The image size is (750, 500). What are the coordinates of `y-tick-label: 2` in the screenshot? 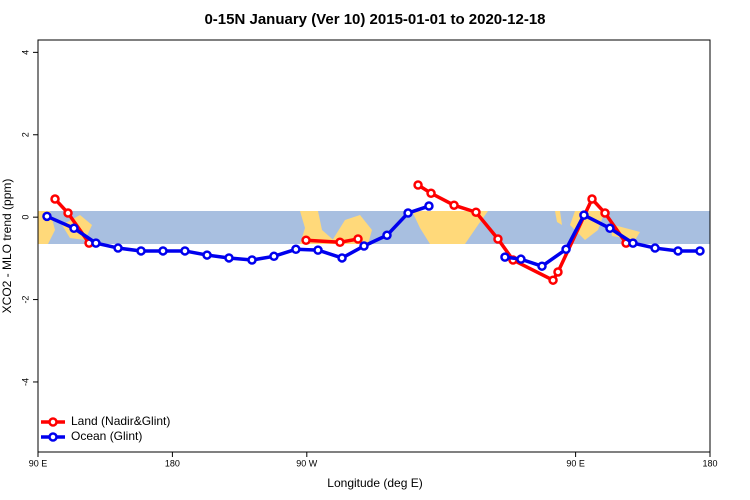 It's located at (25, 134).